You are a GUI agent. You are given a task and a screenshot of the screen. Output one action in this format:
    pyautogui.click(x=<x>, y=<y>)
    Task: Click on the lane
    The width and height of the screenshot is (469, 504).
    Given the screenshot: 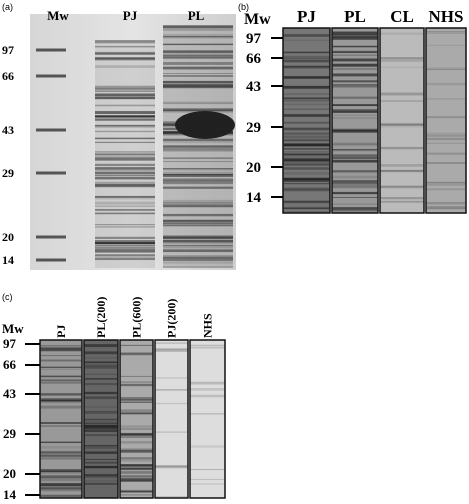 What is the action you would take?
    pyautogui.click(x=125, y=154)
    